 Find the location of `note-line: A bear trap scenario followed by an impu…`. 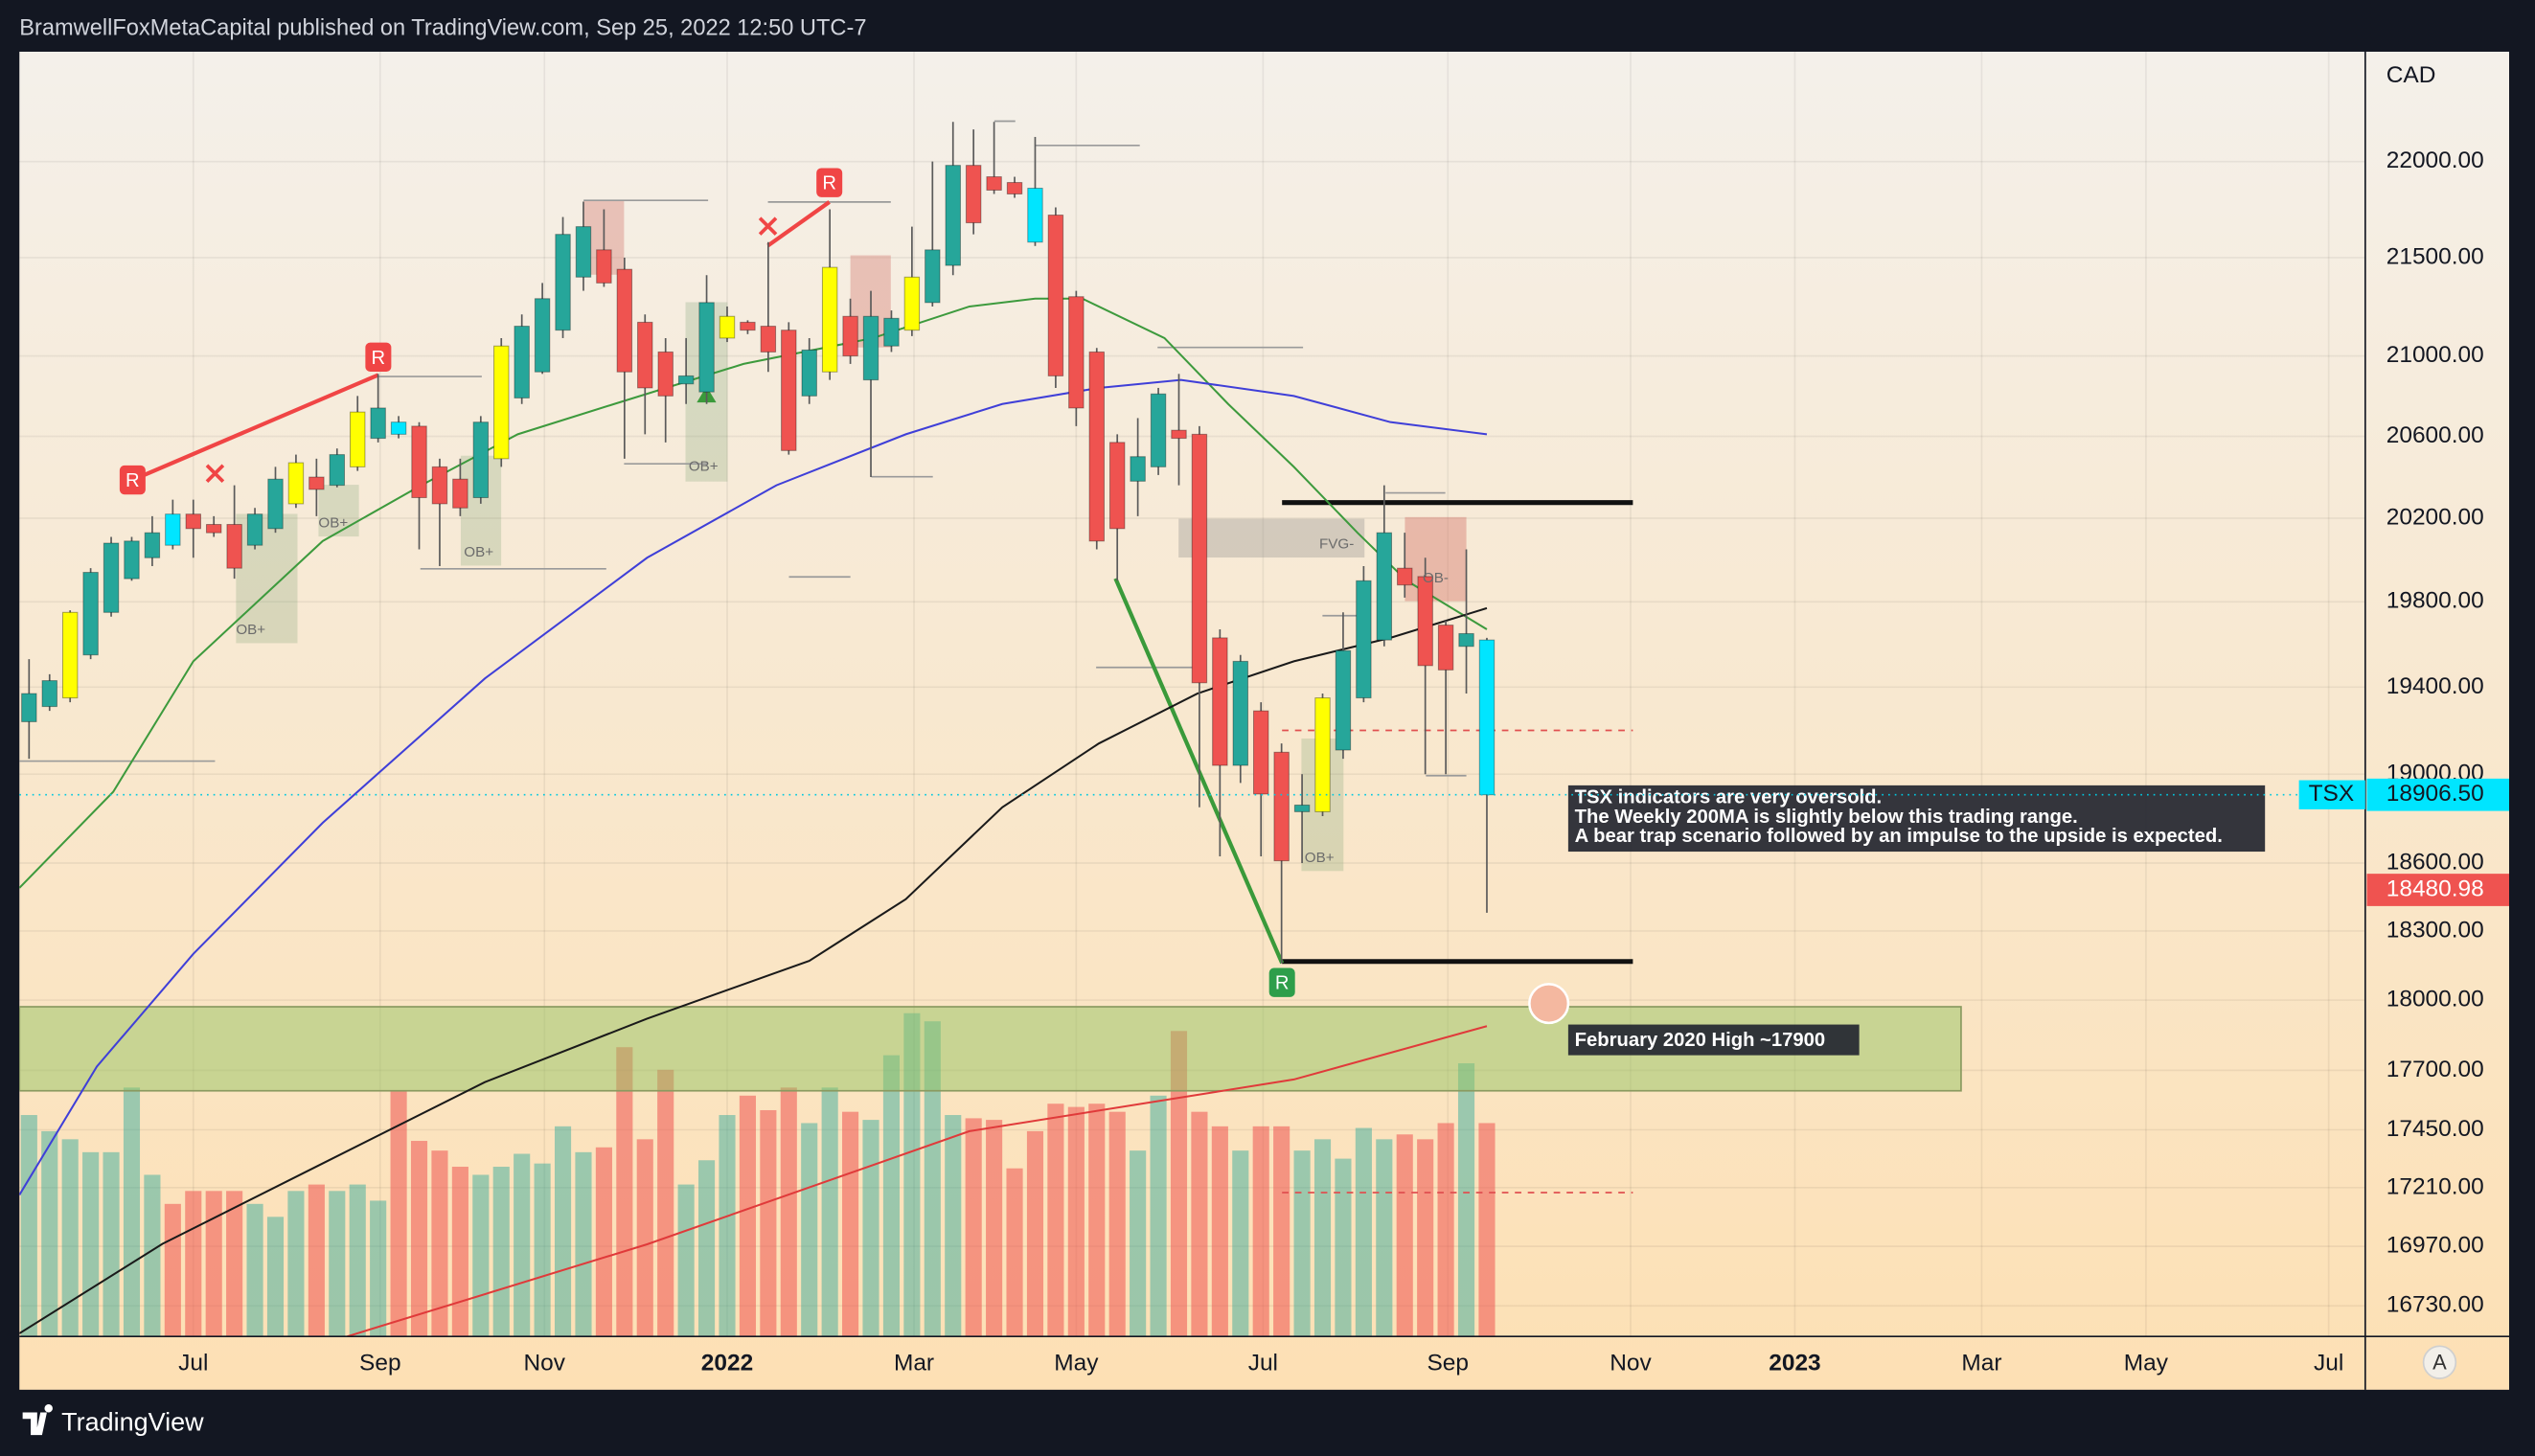

note-line: A bear trap scenario followed by an impu… is located at coordinates (1899, 836).